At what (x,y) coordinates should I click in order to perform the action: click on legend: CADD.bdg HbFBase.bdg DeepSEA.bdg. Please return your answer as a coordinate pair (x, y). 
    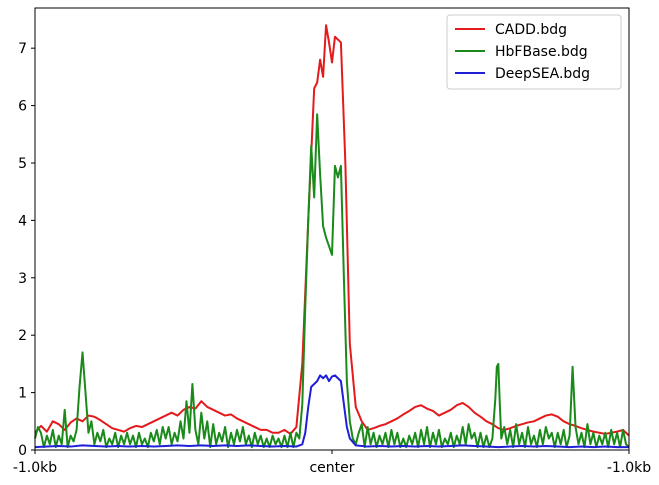
    Looking at the image, I should click on (534, 52).